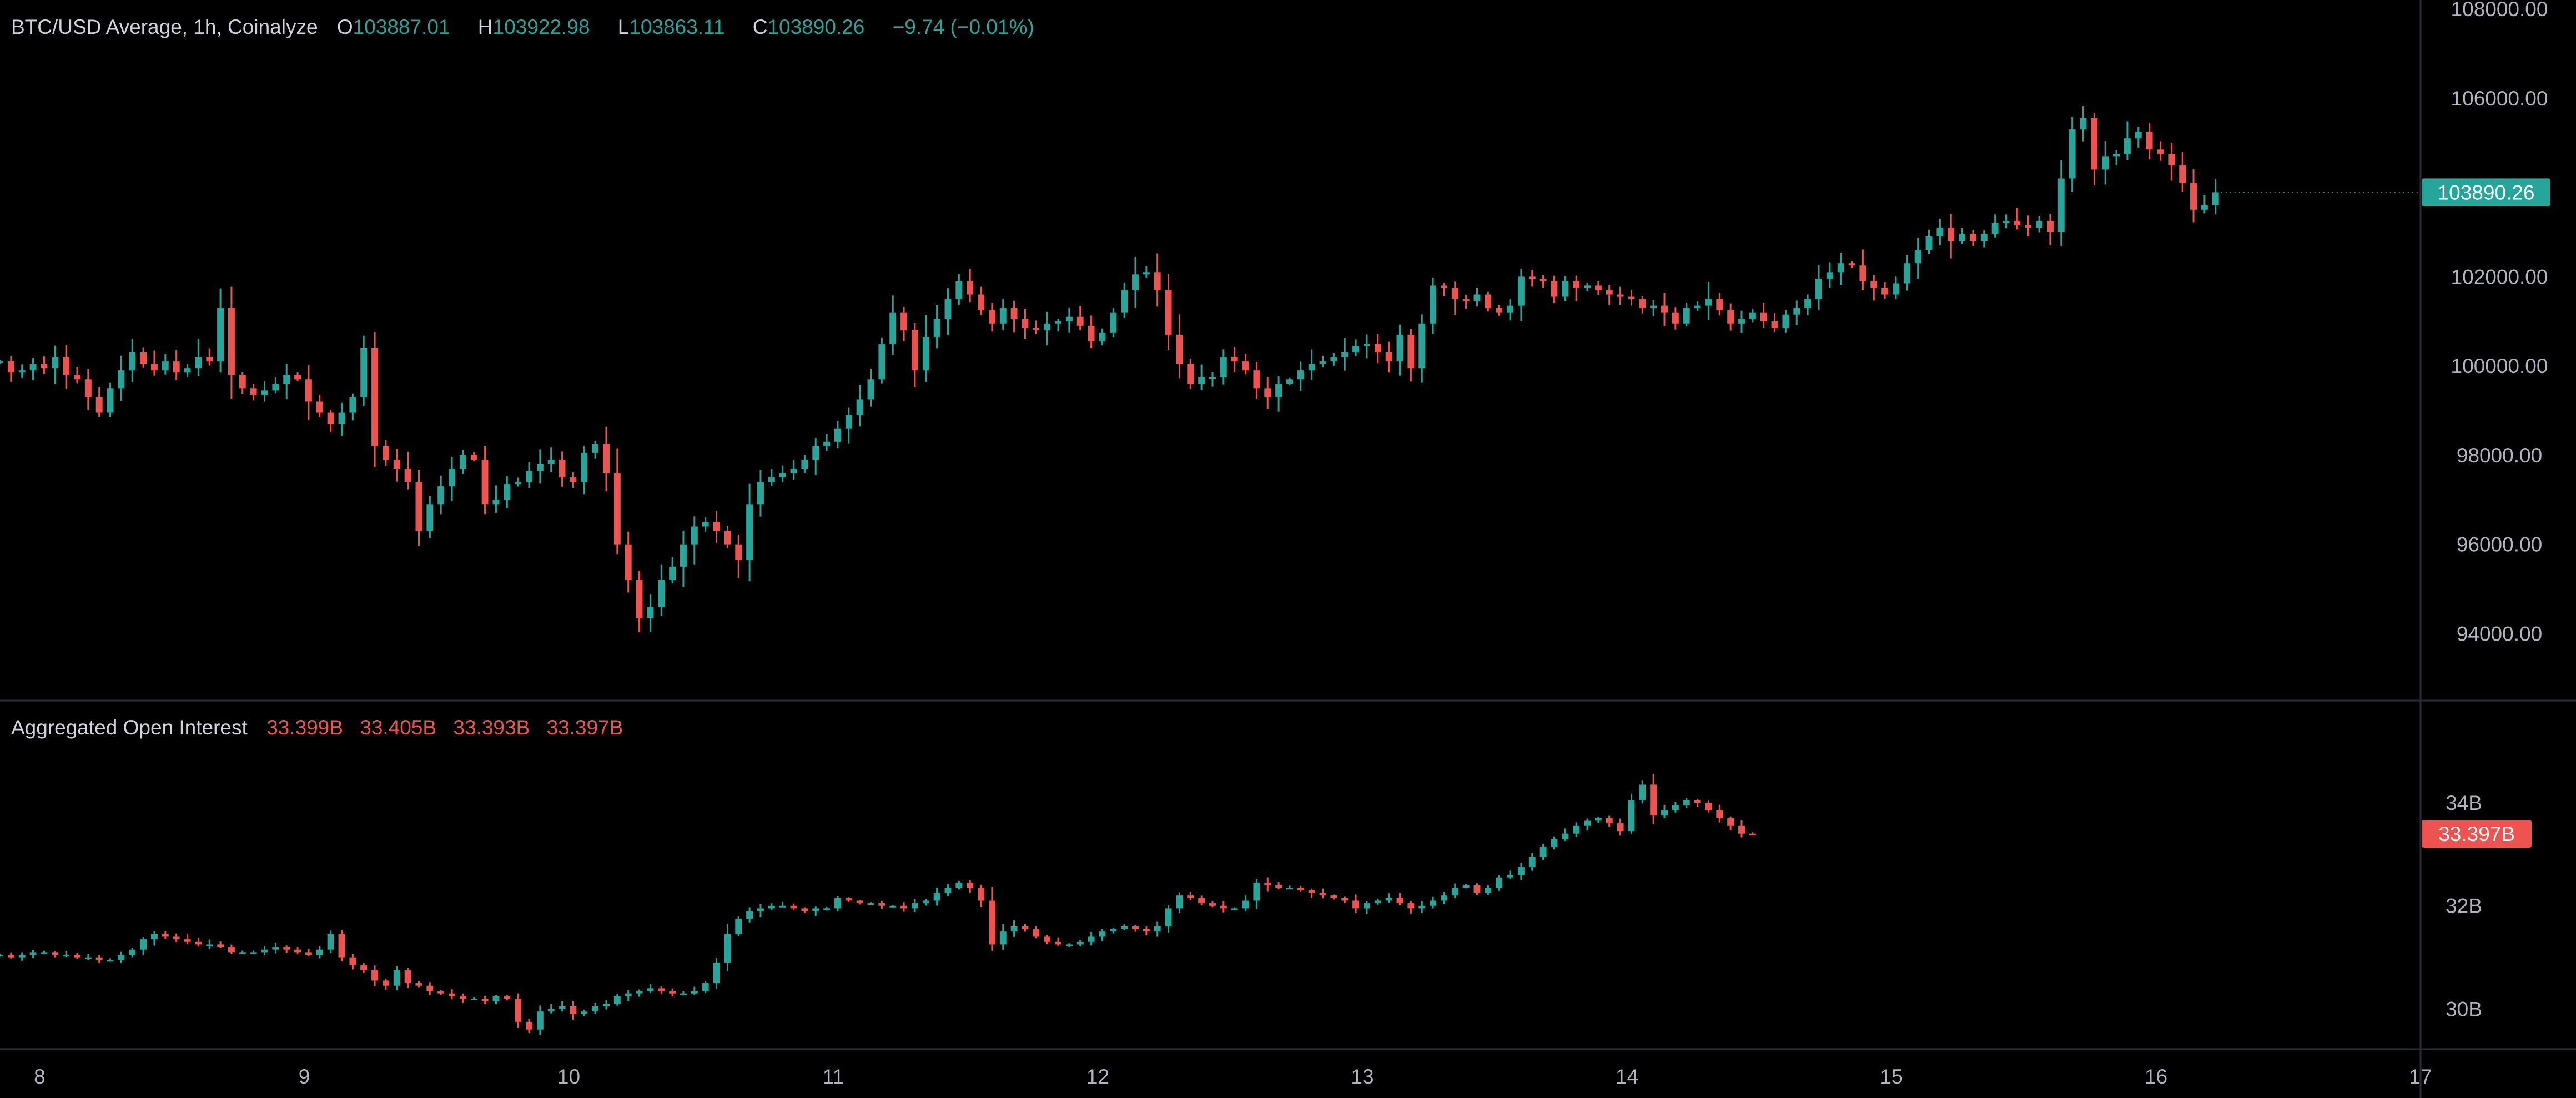 The image size is (2576, 1098). I want to click on price-axis-tick-label: 102000.00, so click(2499, 276).